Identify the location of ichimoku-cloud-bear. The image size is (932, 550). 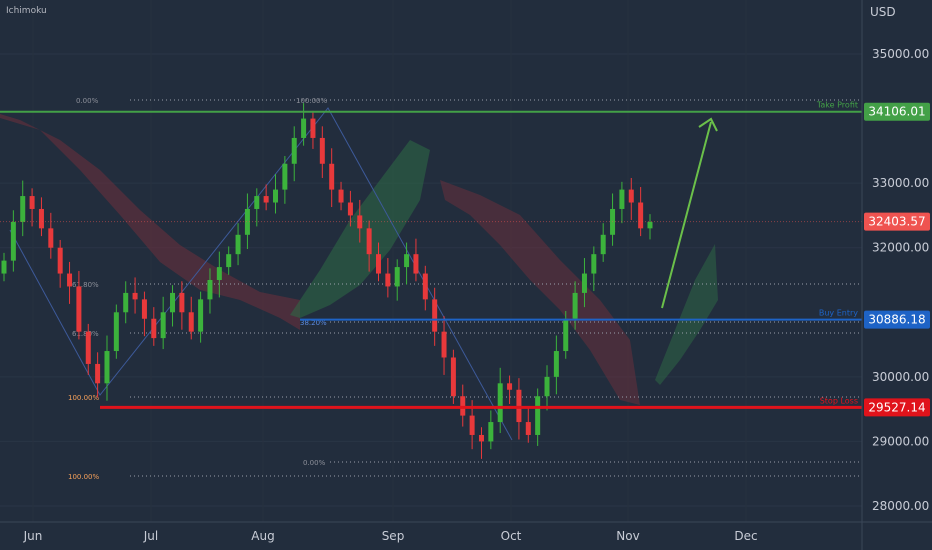
(540, 292).